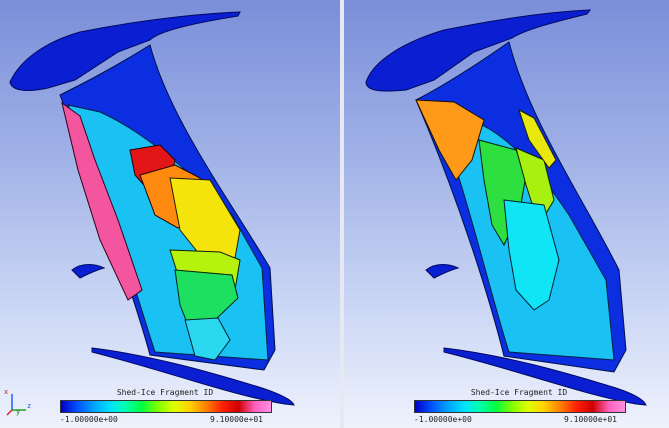 The height and width of the screenshot is (428, 669). Describe the element at coordinates (6, 392) in the screenshot. I see `axis-x-label: x` at that location.